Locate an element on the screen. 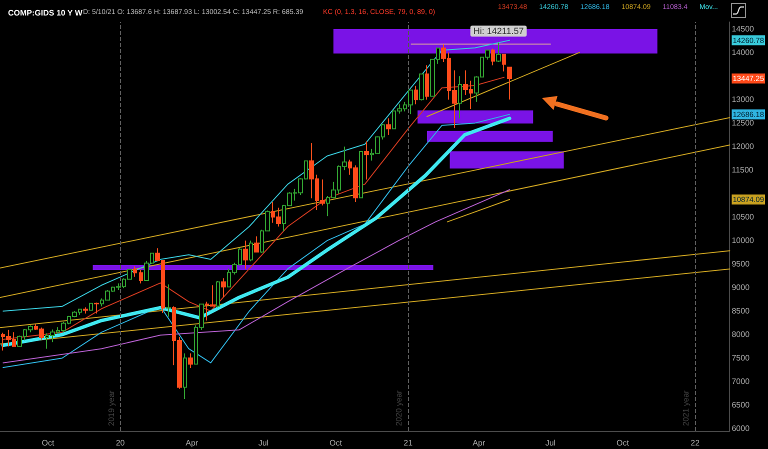 The width and height of the screenshot is (768, 449). ref-line-label: 2019 year is located at coordinates (111, 408).